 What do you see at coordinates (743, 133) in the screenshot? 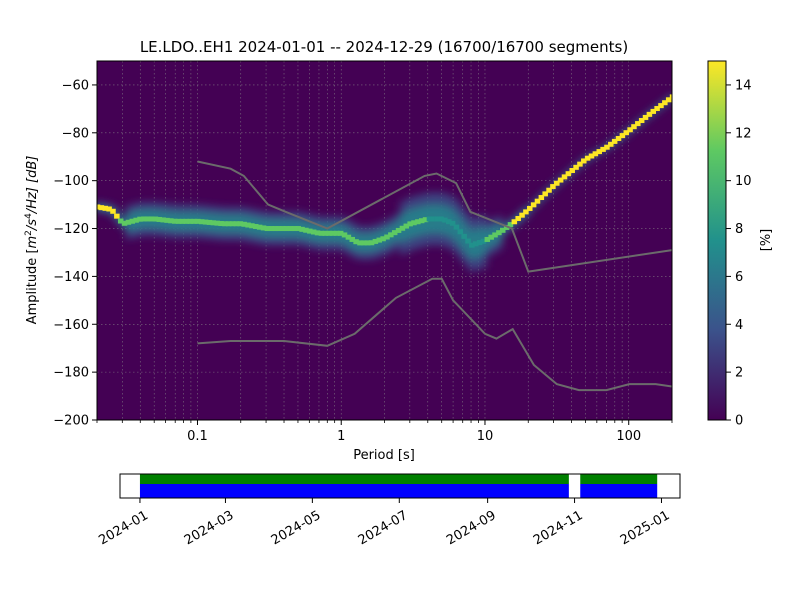
I see `colorbar-tick-label: 12` at bounding box center [743, 133].